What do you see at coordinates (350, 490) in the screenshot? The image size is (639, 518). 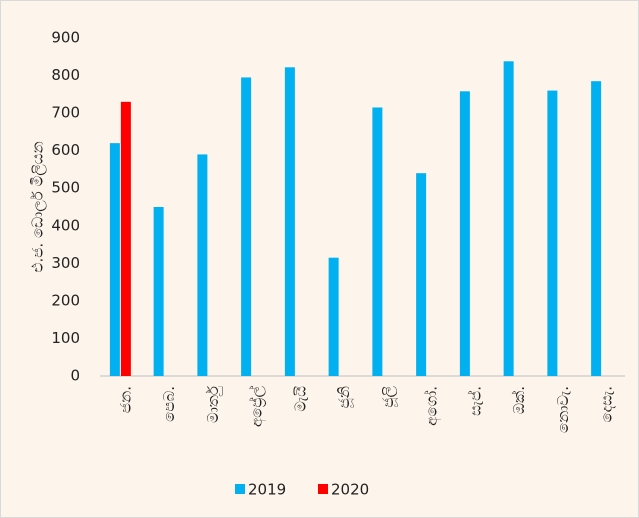 I see `legend-label: 2020` at bounding box center [350, 490].